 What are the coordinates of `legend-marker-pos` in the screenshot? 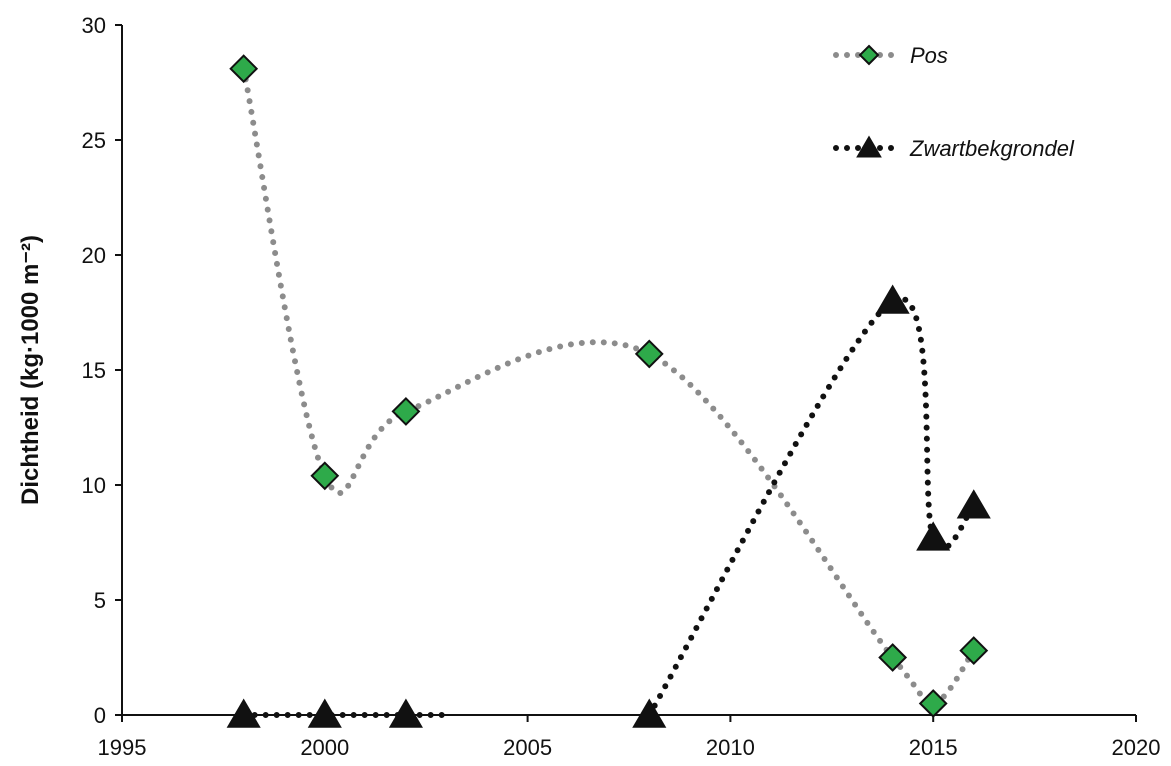 It's located at (869, 55).